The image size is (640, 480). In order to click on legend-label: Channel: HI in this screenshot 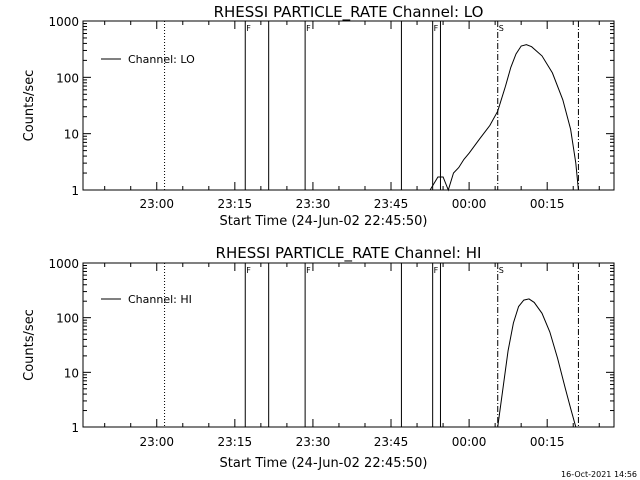, I will do `click(160, 299)`.